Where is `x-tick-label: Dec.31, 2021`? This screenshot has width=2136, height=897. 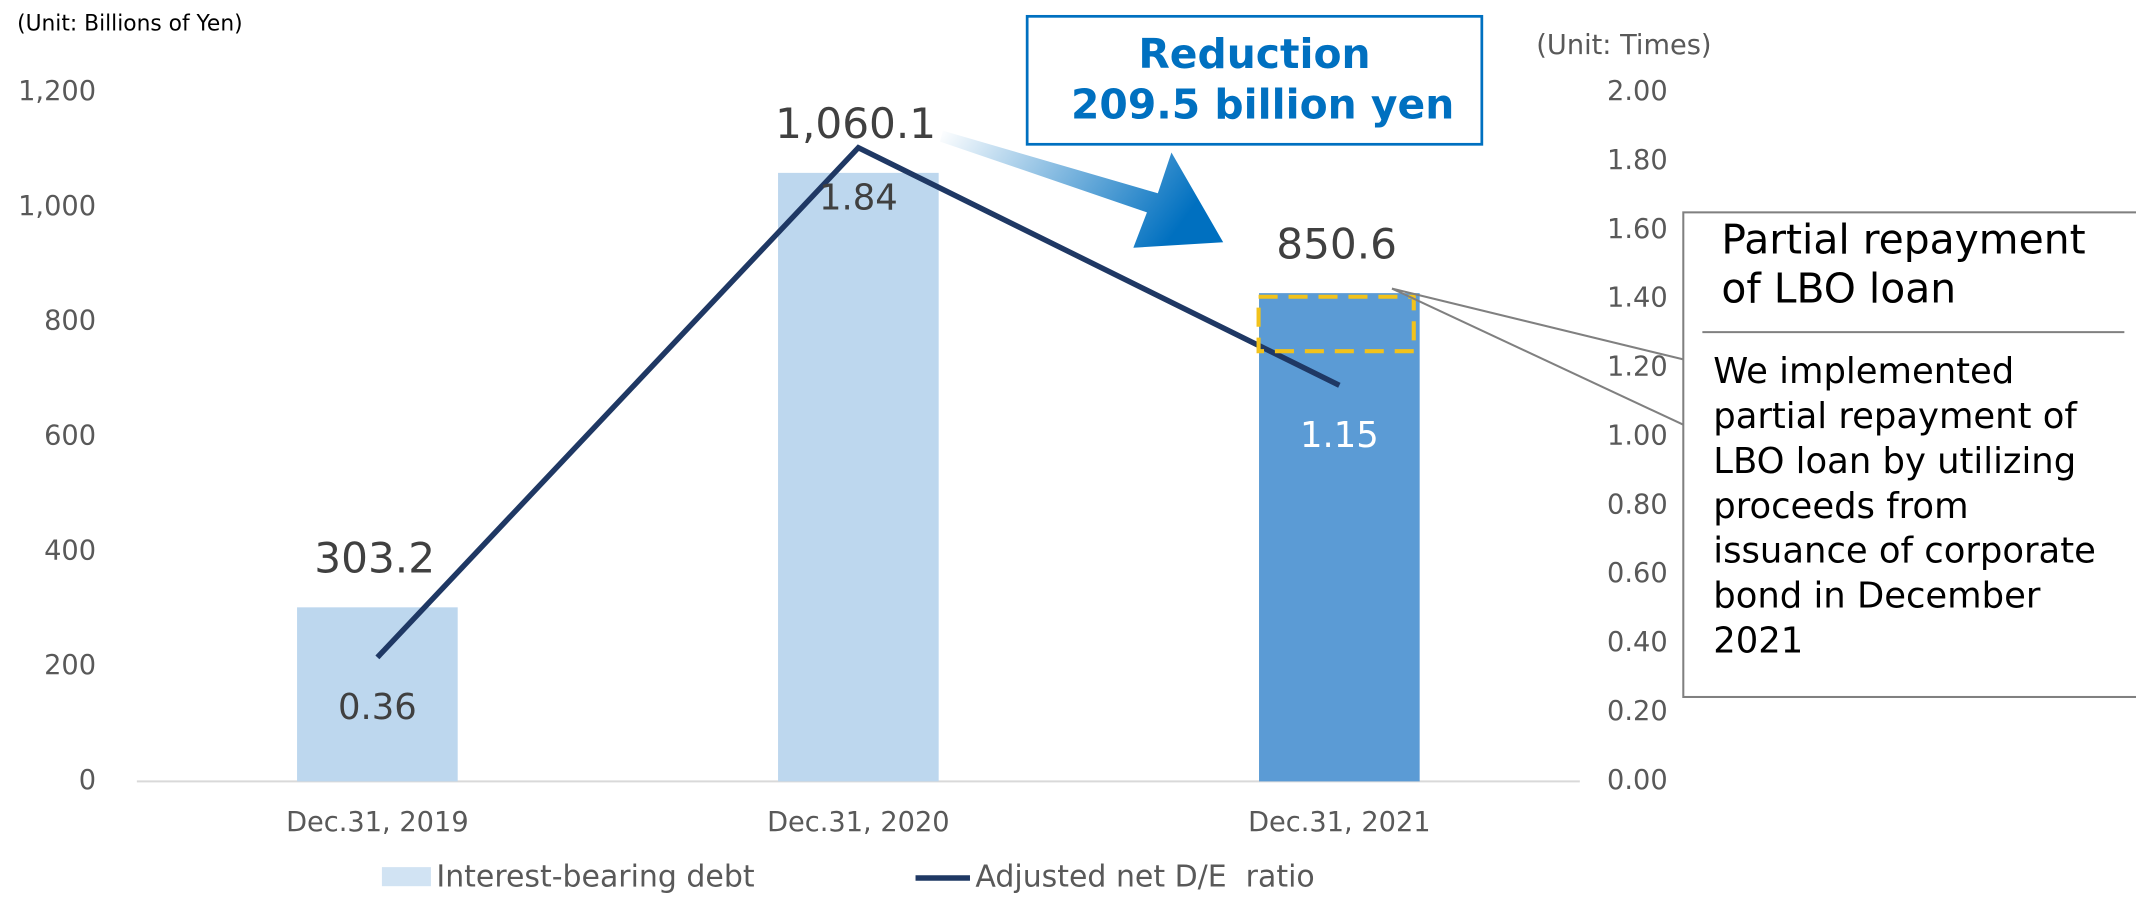
x-tick-label: Dec.31, 2021 is located at coordinates (1339, 822).